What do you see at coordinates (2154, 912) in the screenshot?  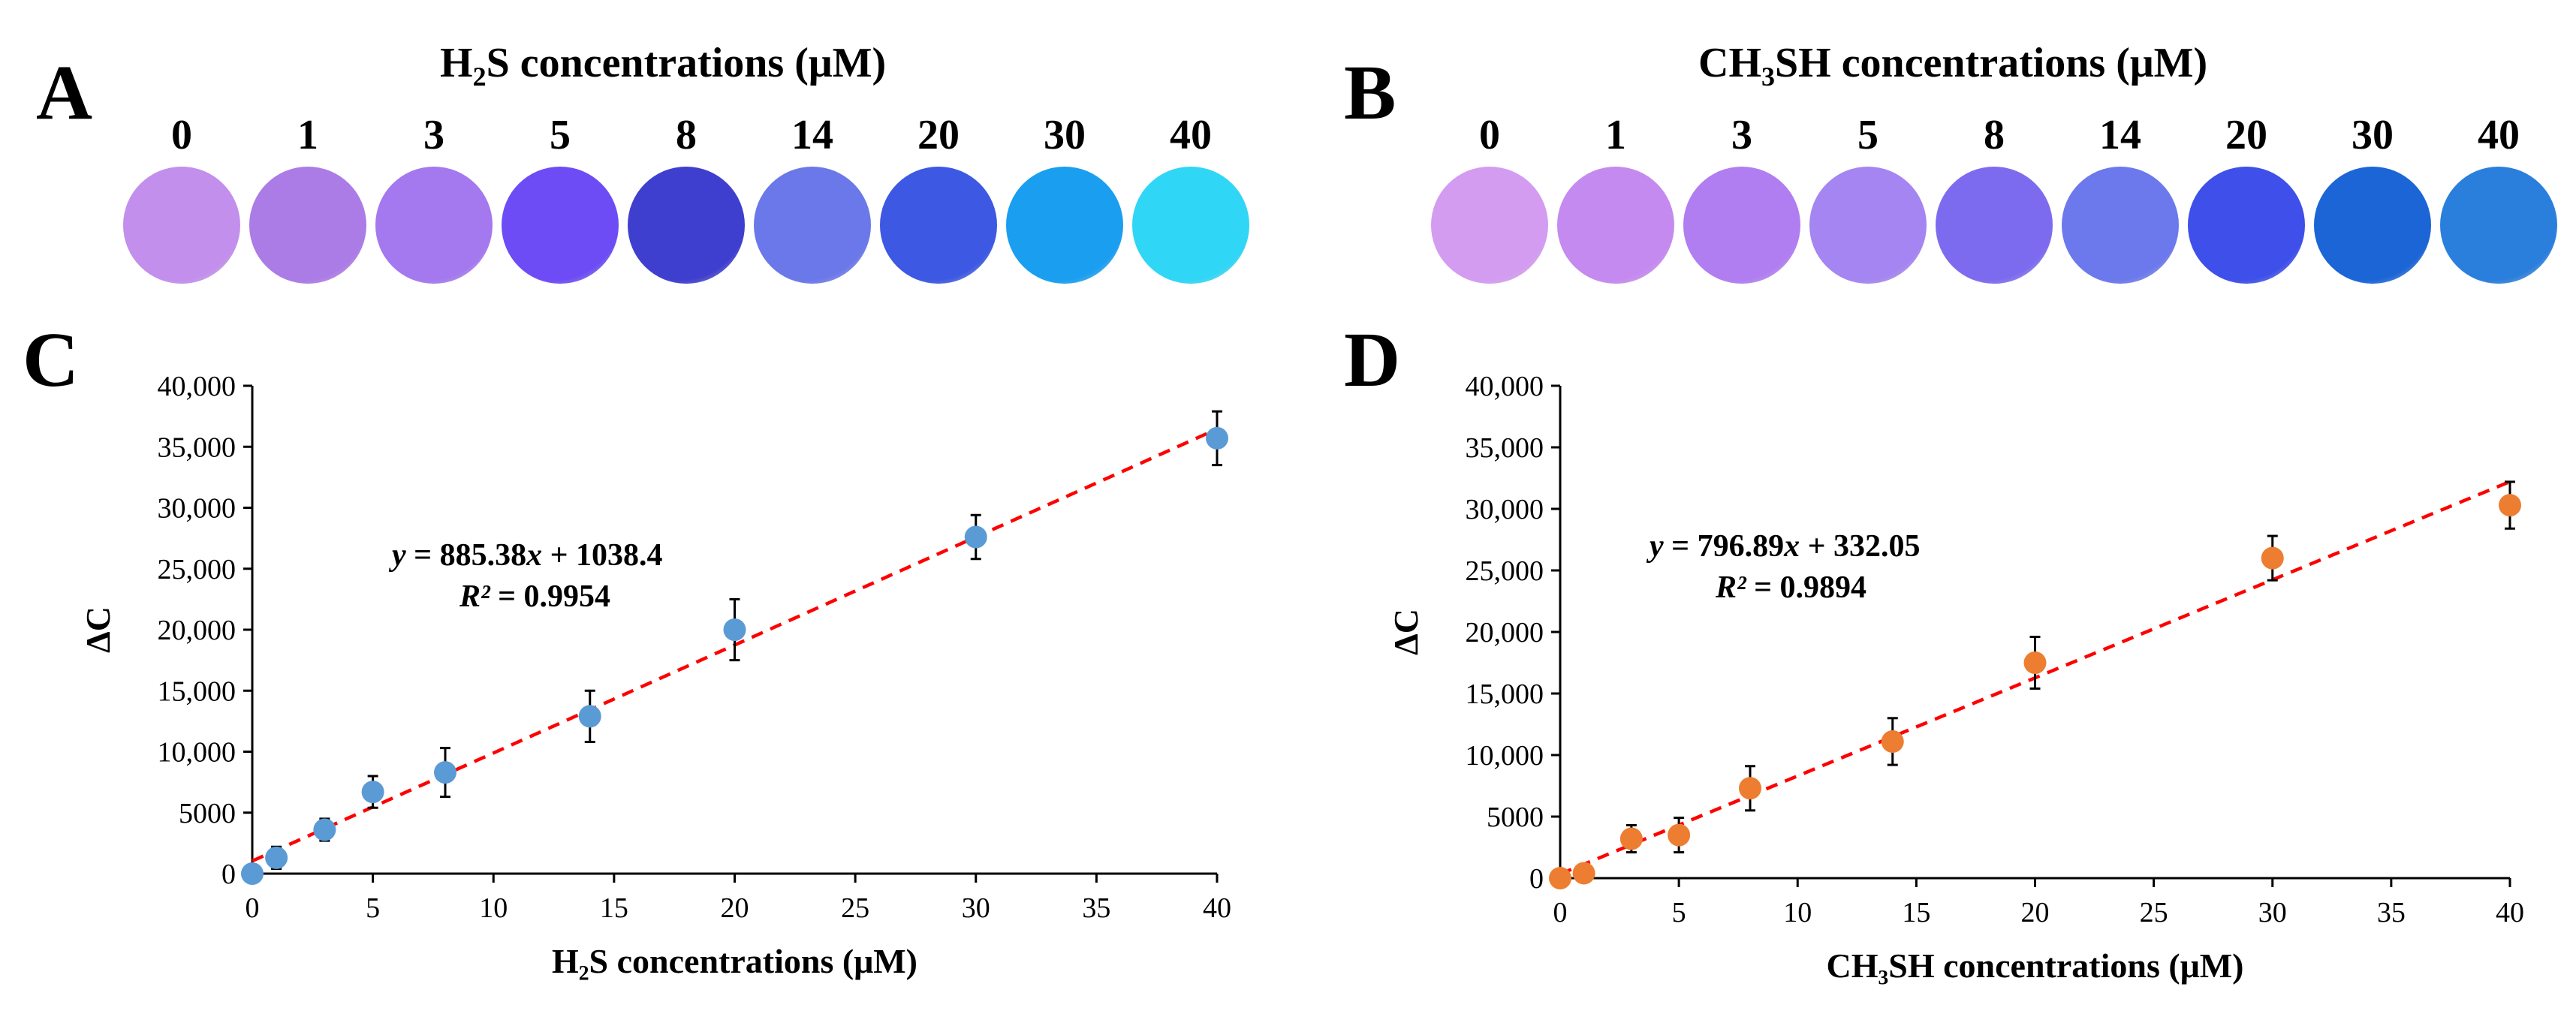 I see `x-tick-label: 25` at bounding box center [2154, 912].